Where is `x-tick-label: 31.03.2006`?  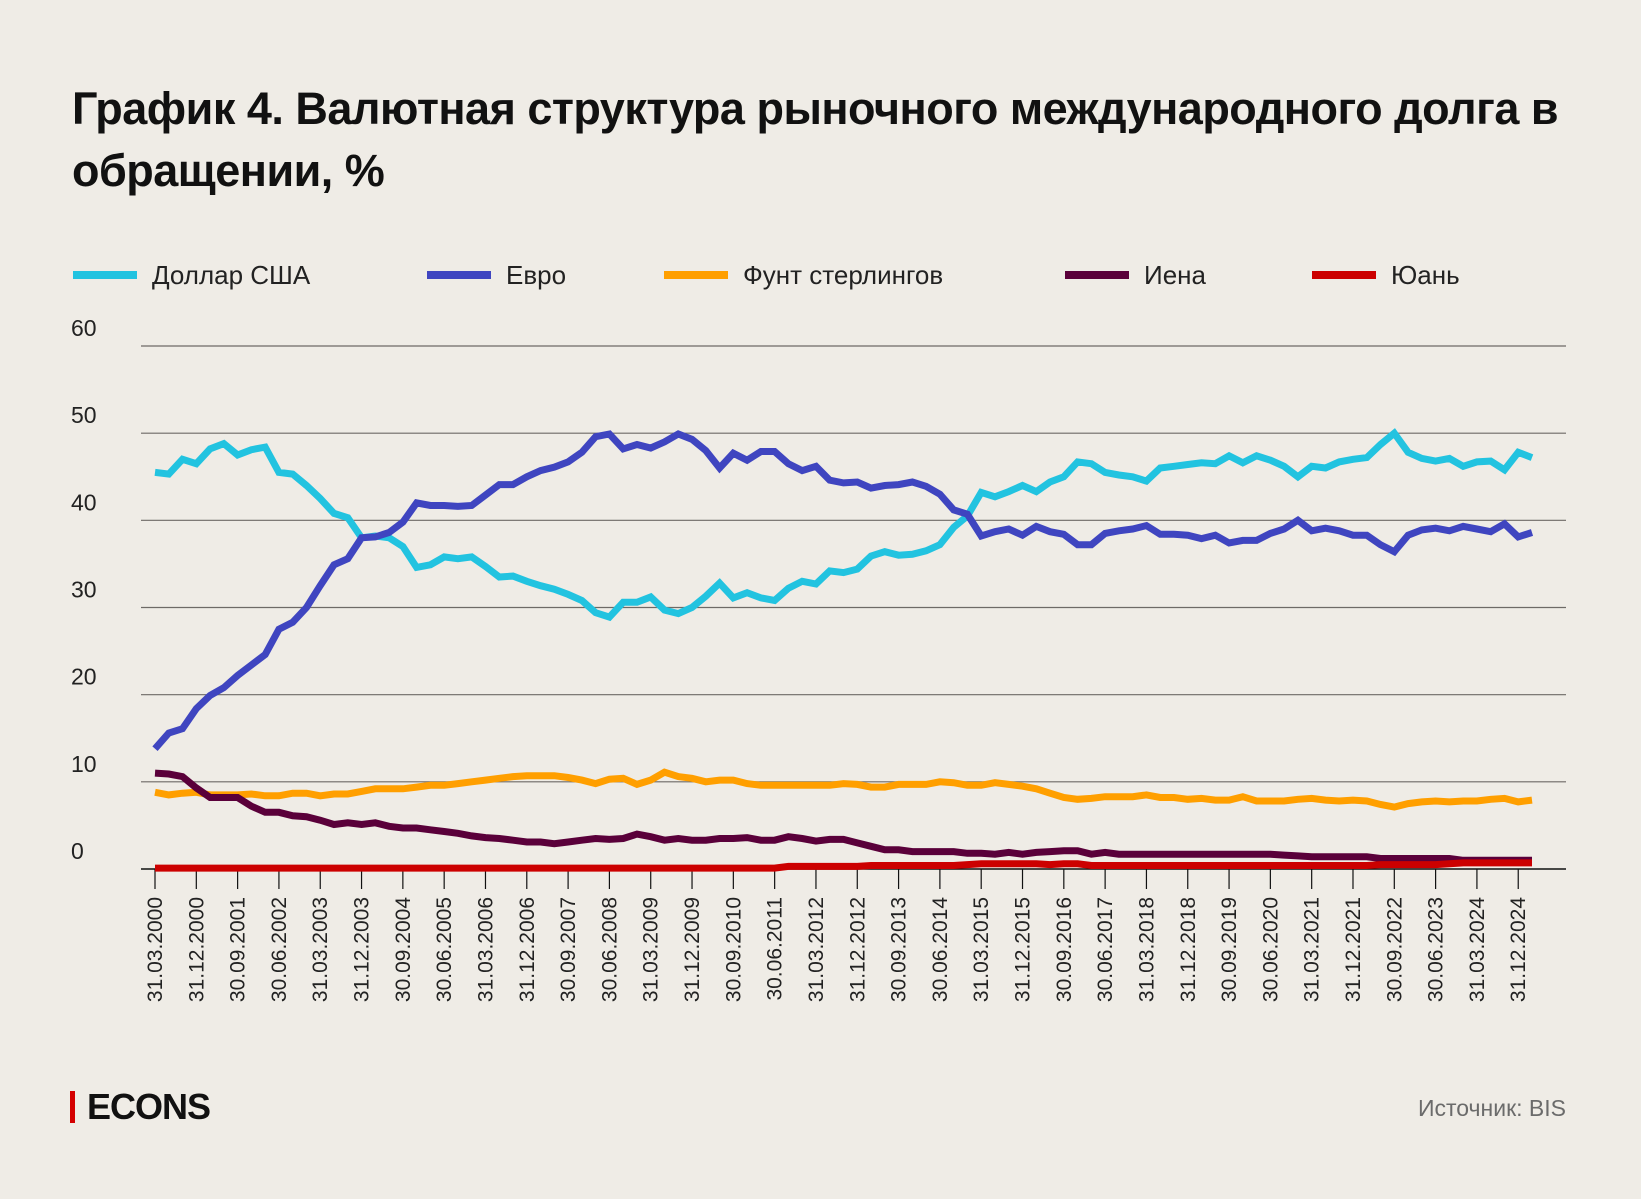
x-tick-label: 31.03.2006 is located at coordinates (485, 949).